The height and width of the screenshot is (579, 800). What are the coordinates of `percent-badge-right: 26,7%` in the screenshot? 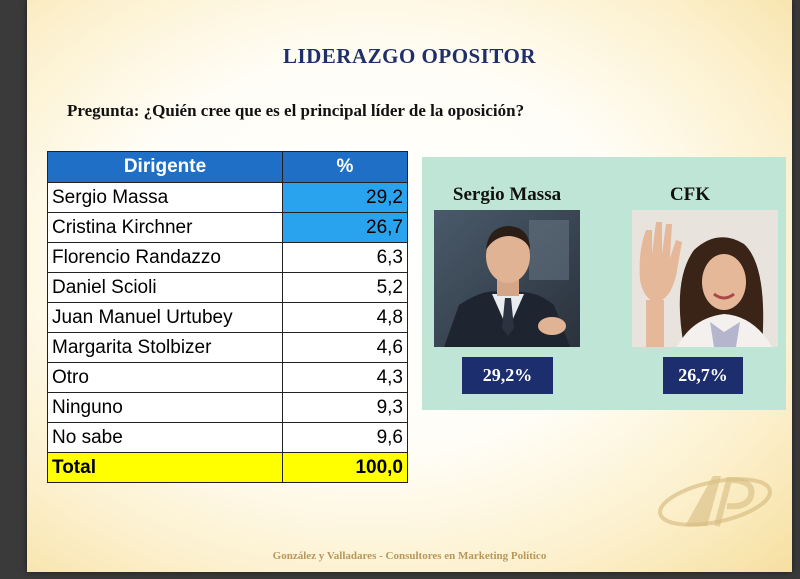 It's located at (703, 375).